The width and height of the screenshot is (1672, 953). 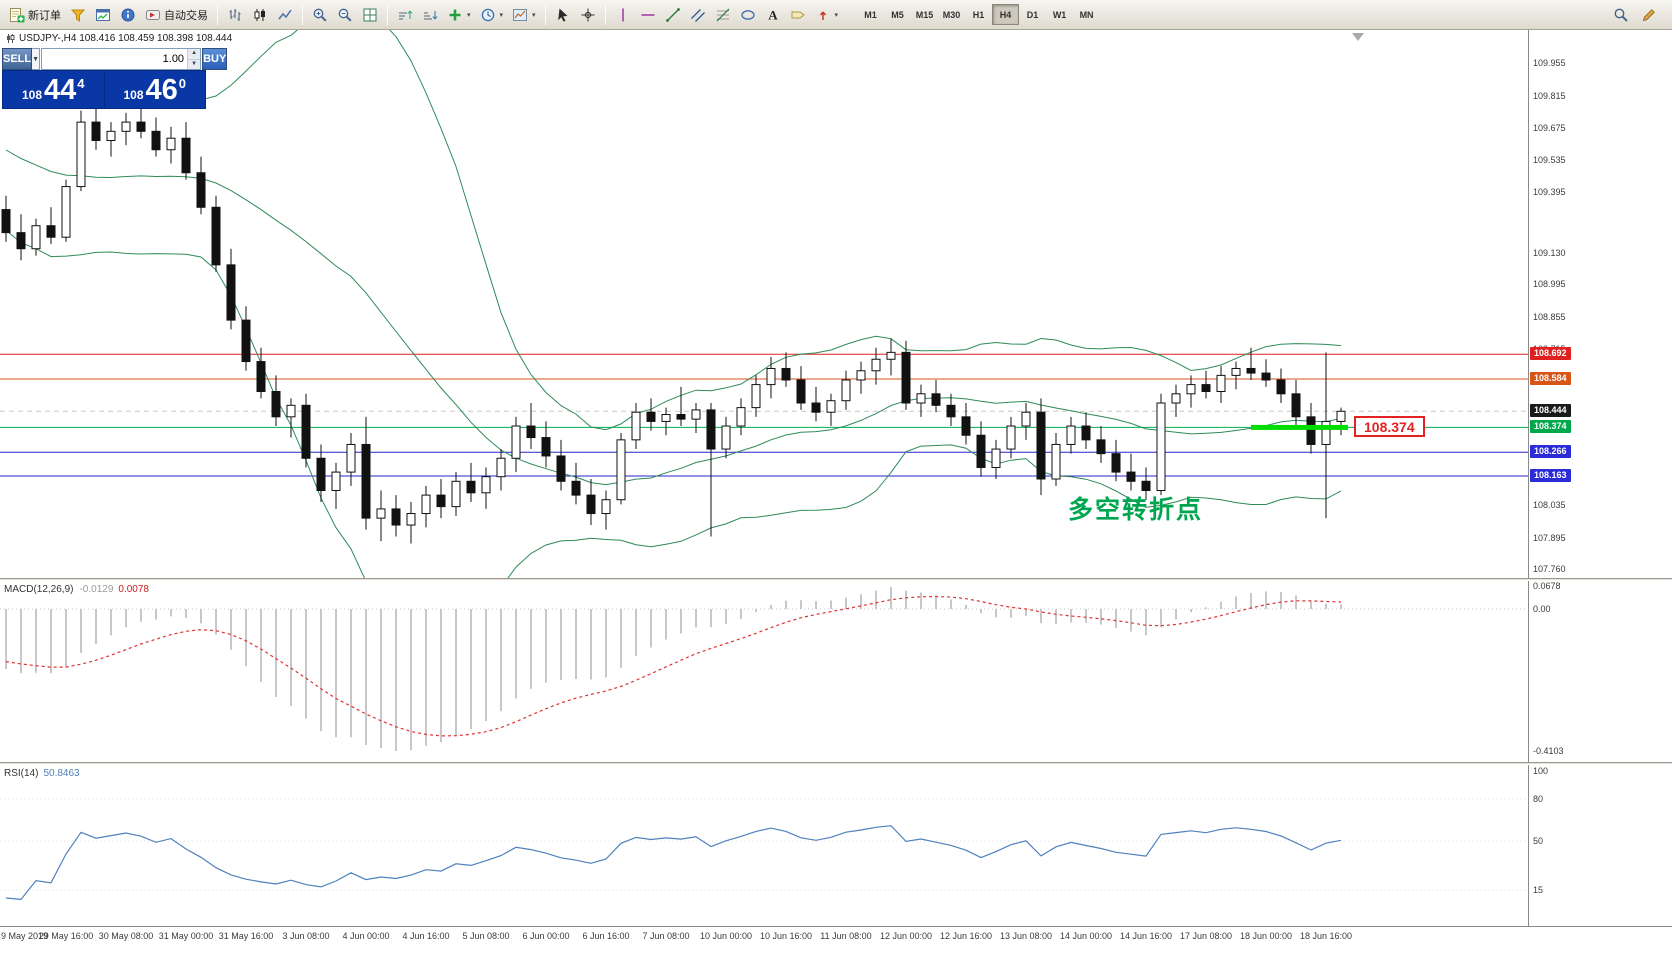 What do you see at coordinates (773, 15) in the screenshot?
I see `text-tool-button: A` at bounding box center [773, 15].